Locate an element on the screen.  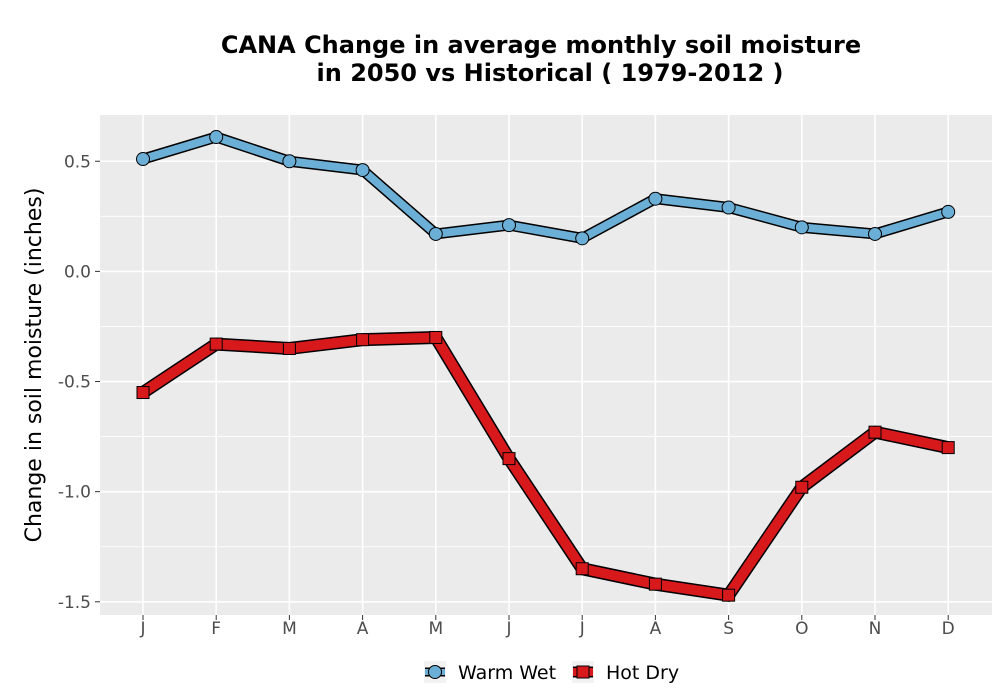
legend-label: Hot Dry is located at coordinates (642, 673).